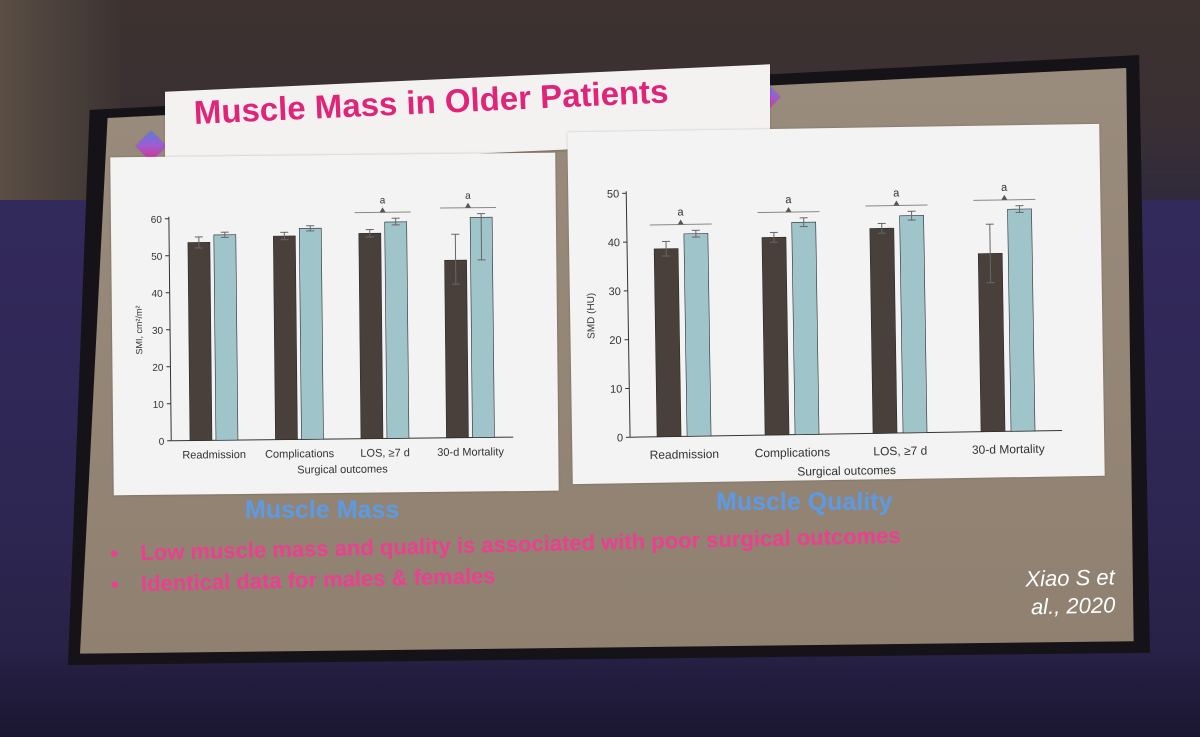 The height and width of the screenshot is (737, 1200). What do you see at coordinates (600, 693) in the screenshot?
I see `floor-shadow` at bounding box center [600, 693].